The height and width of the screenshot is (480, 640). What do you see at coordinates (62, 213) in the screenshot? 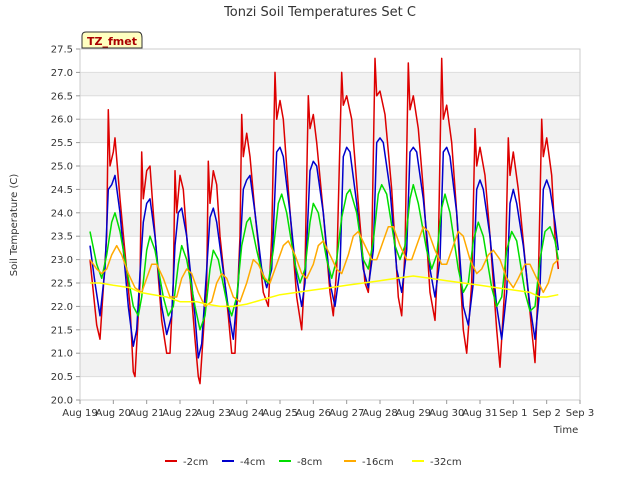
I see `y-tick-label: 24.0` at bounding box center [62, 213].